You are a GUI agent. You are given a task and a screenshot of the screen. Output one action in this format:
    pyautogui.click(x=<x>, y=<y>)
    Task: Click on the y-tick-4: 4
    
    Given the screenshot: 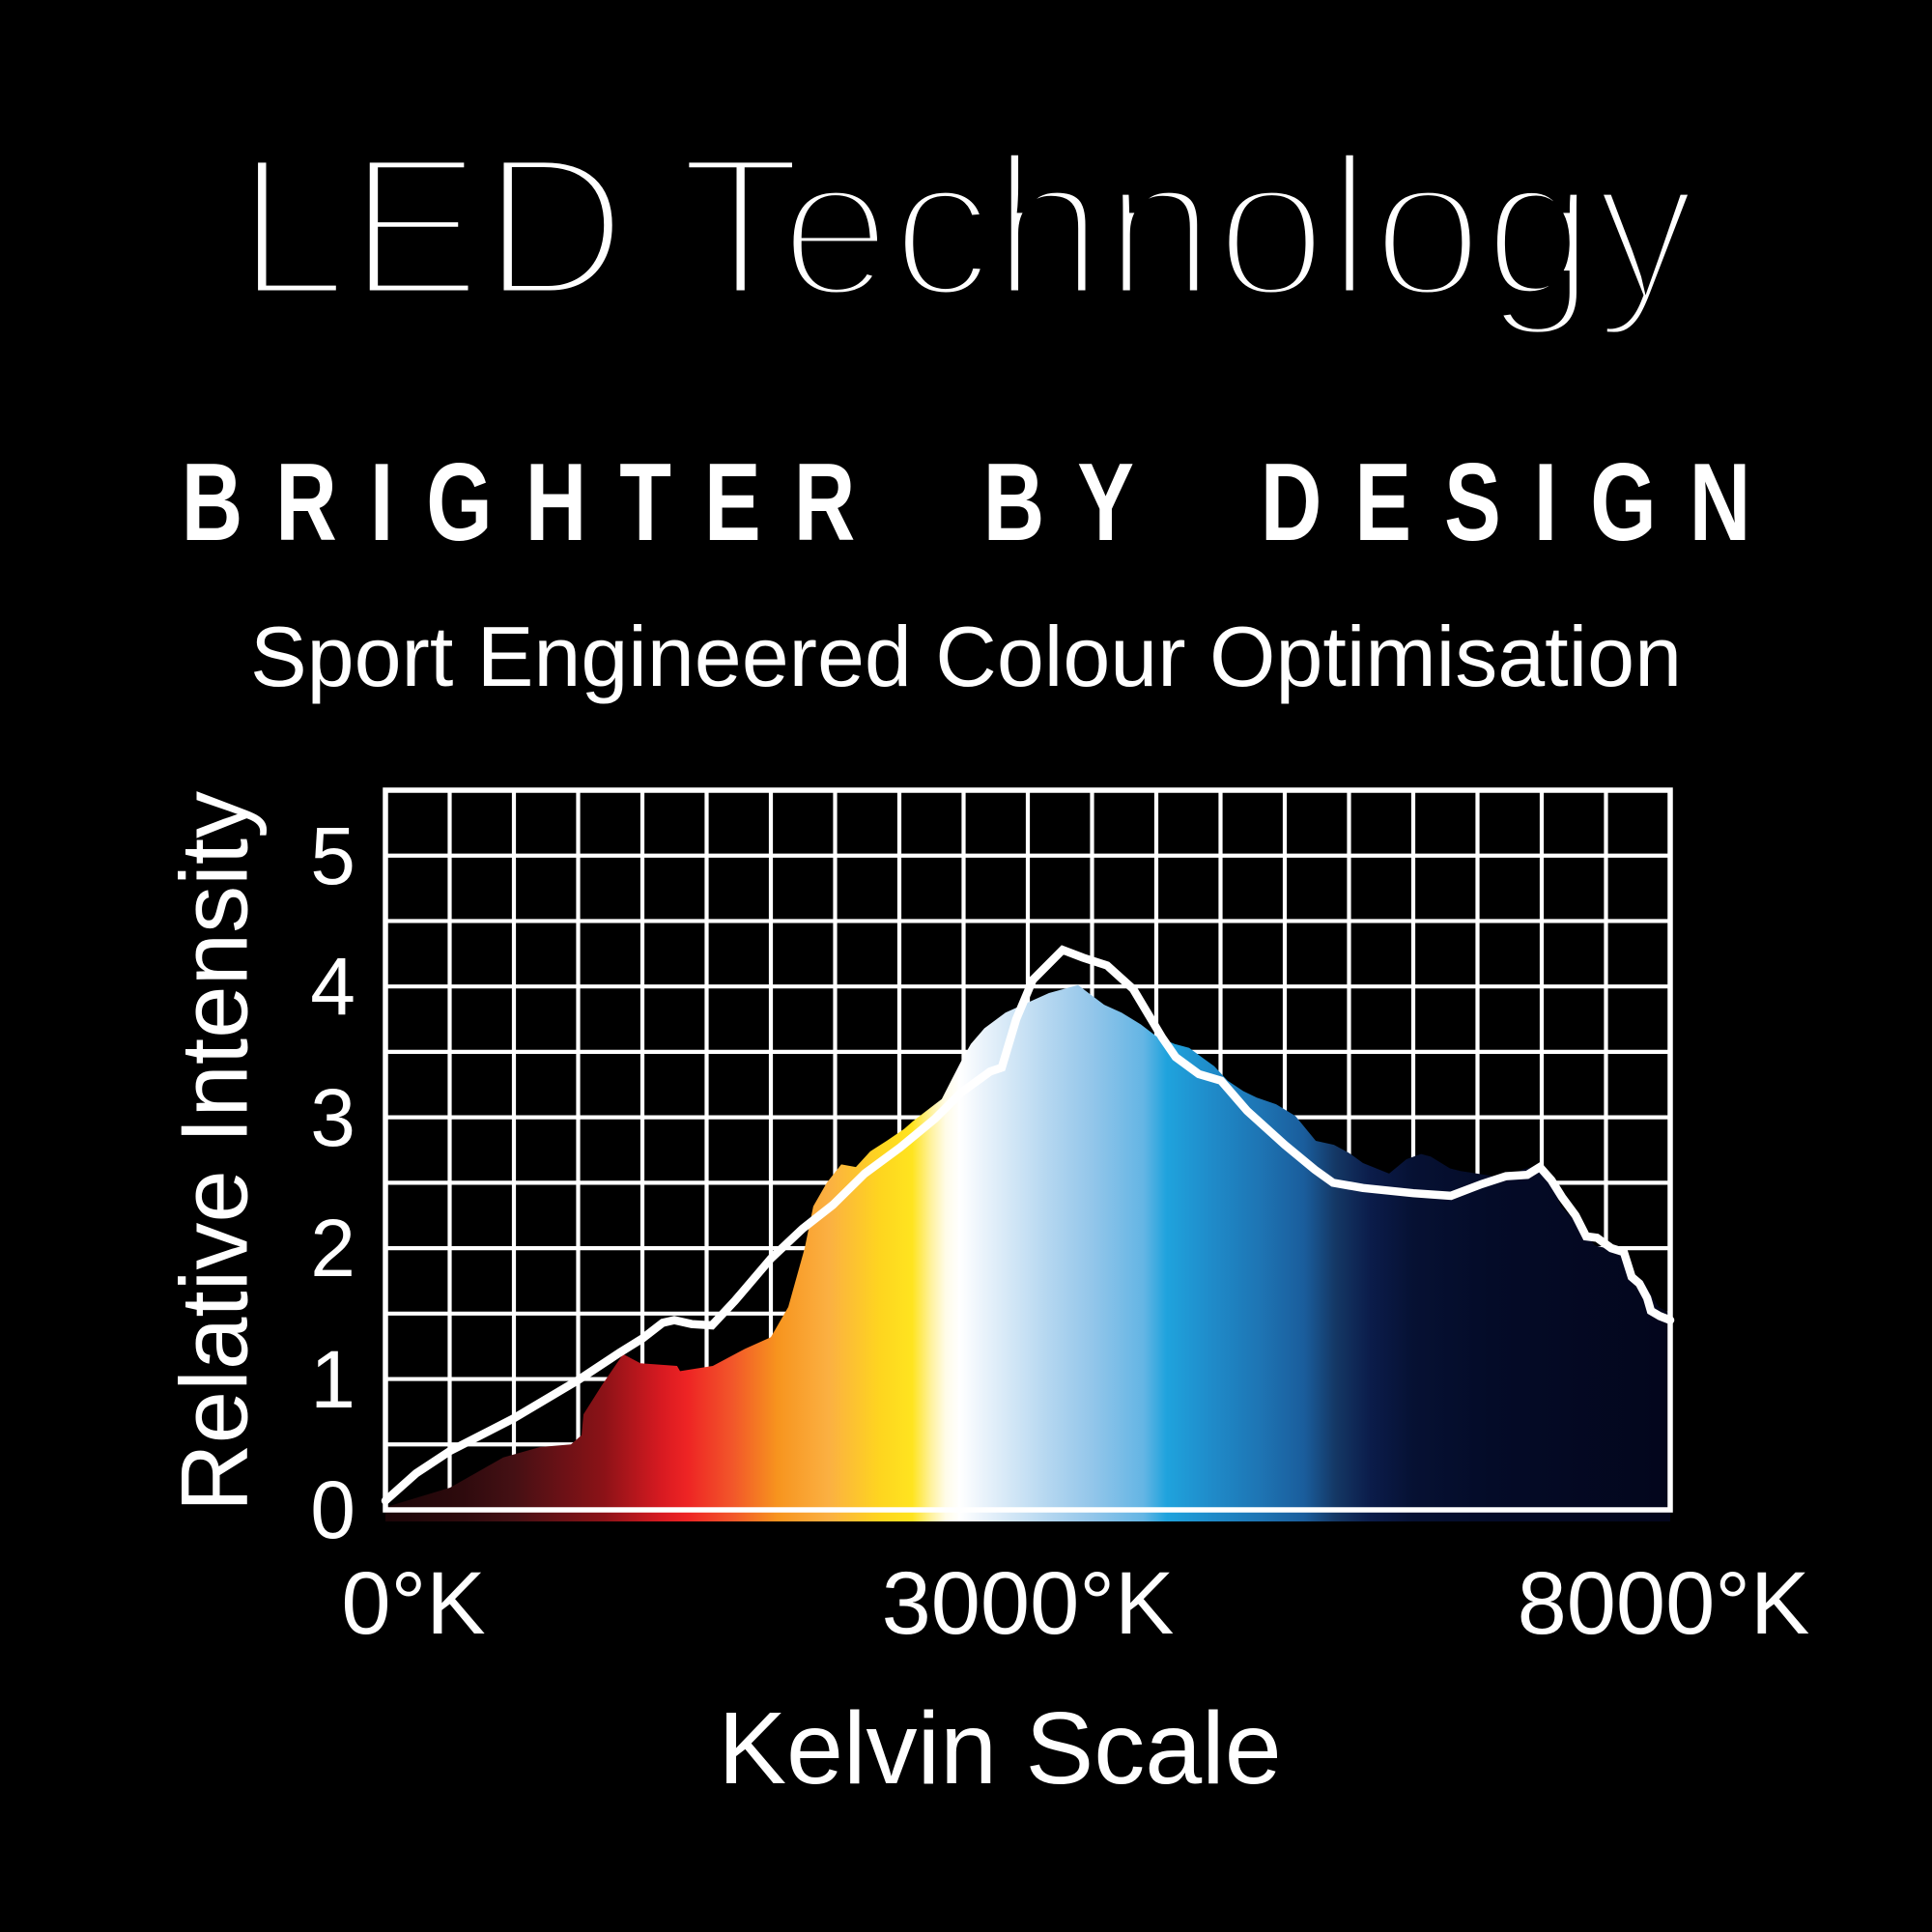 What is the action you would take?
    pyautogui.click(x=332, y=986)
    